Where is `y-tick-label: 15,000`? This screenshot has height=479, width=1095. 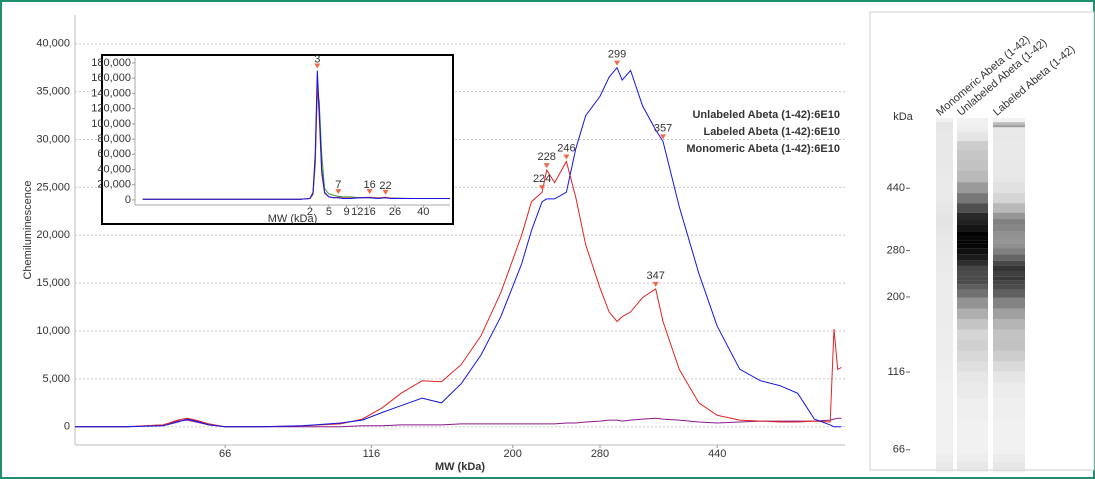 y-tick-label: 15,000 is located at coordinates (53, 283).